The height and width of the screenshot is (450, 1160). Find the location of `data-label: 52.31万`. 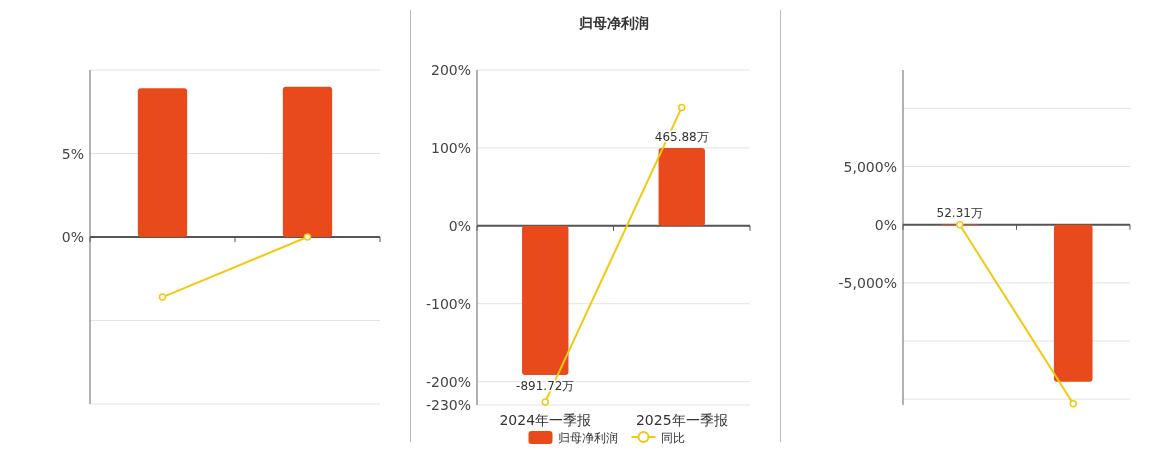

data-label: 52.31万 is located at coordinates (959, 213).